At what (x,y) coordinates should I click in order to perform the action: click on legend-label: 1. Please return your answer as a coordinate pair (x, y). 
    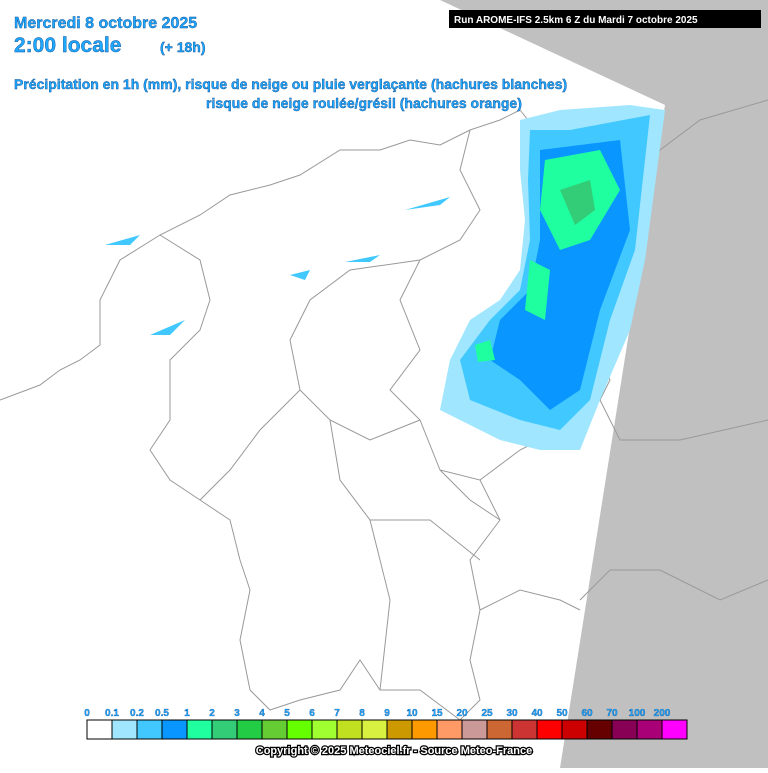
    Looking at the image, I should click on (187, 713).